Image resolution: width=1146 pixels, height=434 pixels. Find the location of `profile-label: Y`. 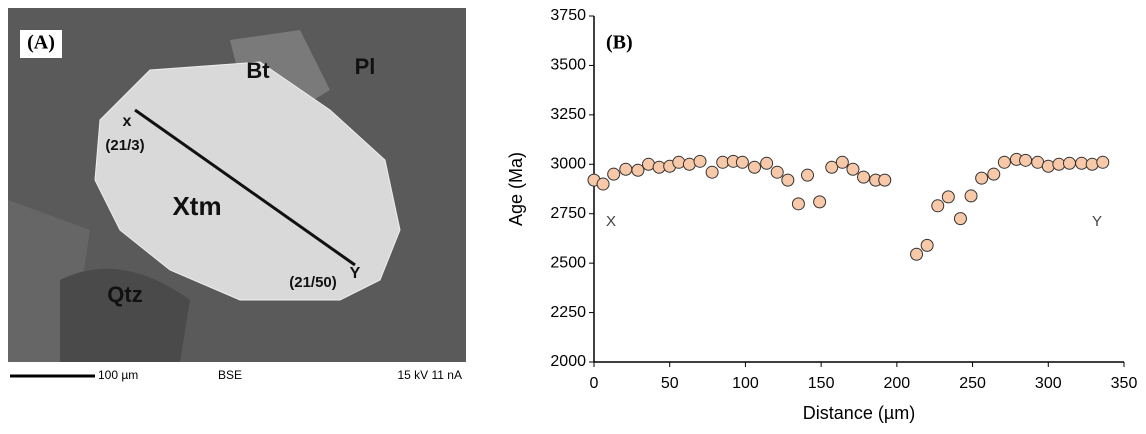

profile-label: Y is located at coordinates (355, 273).